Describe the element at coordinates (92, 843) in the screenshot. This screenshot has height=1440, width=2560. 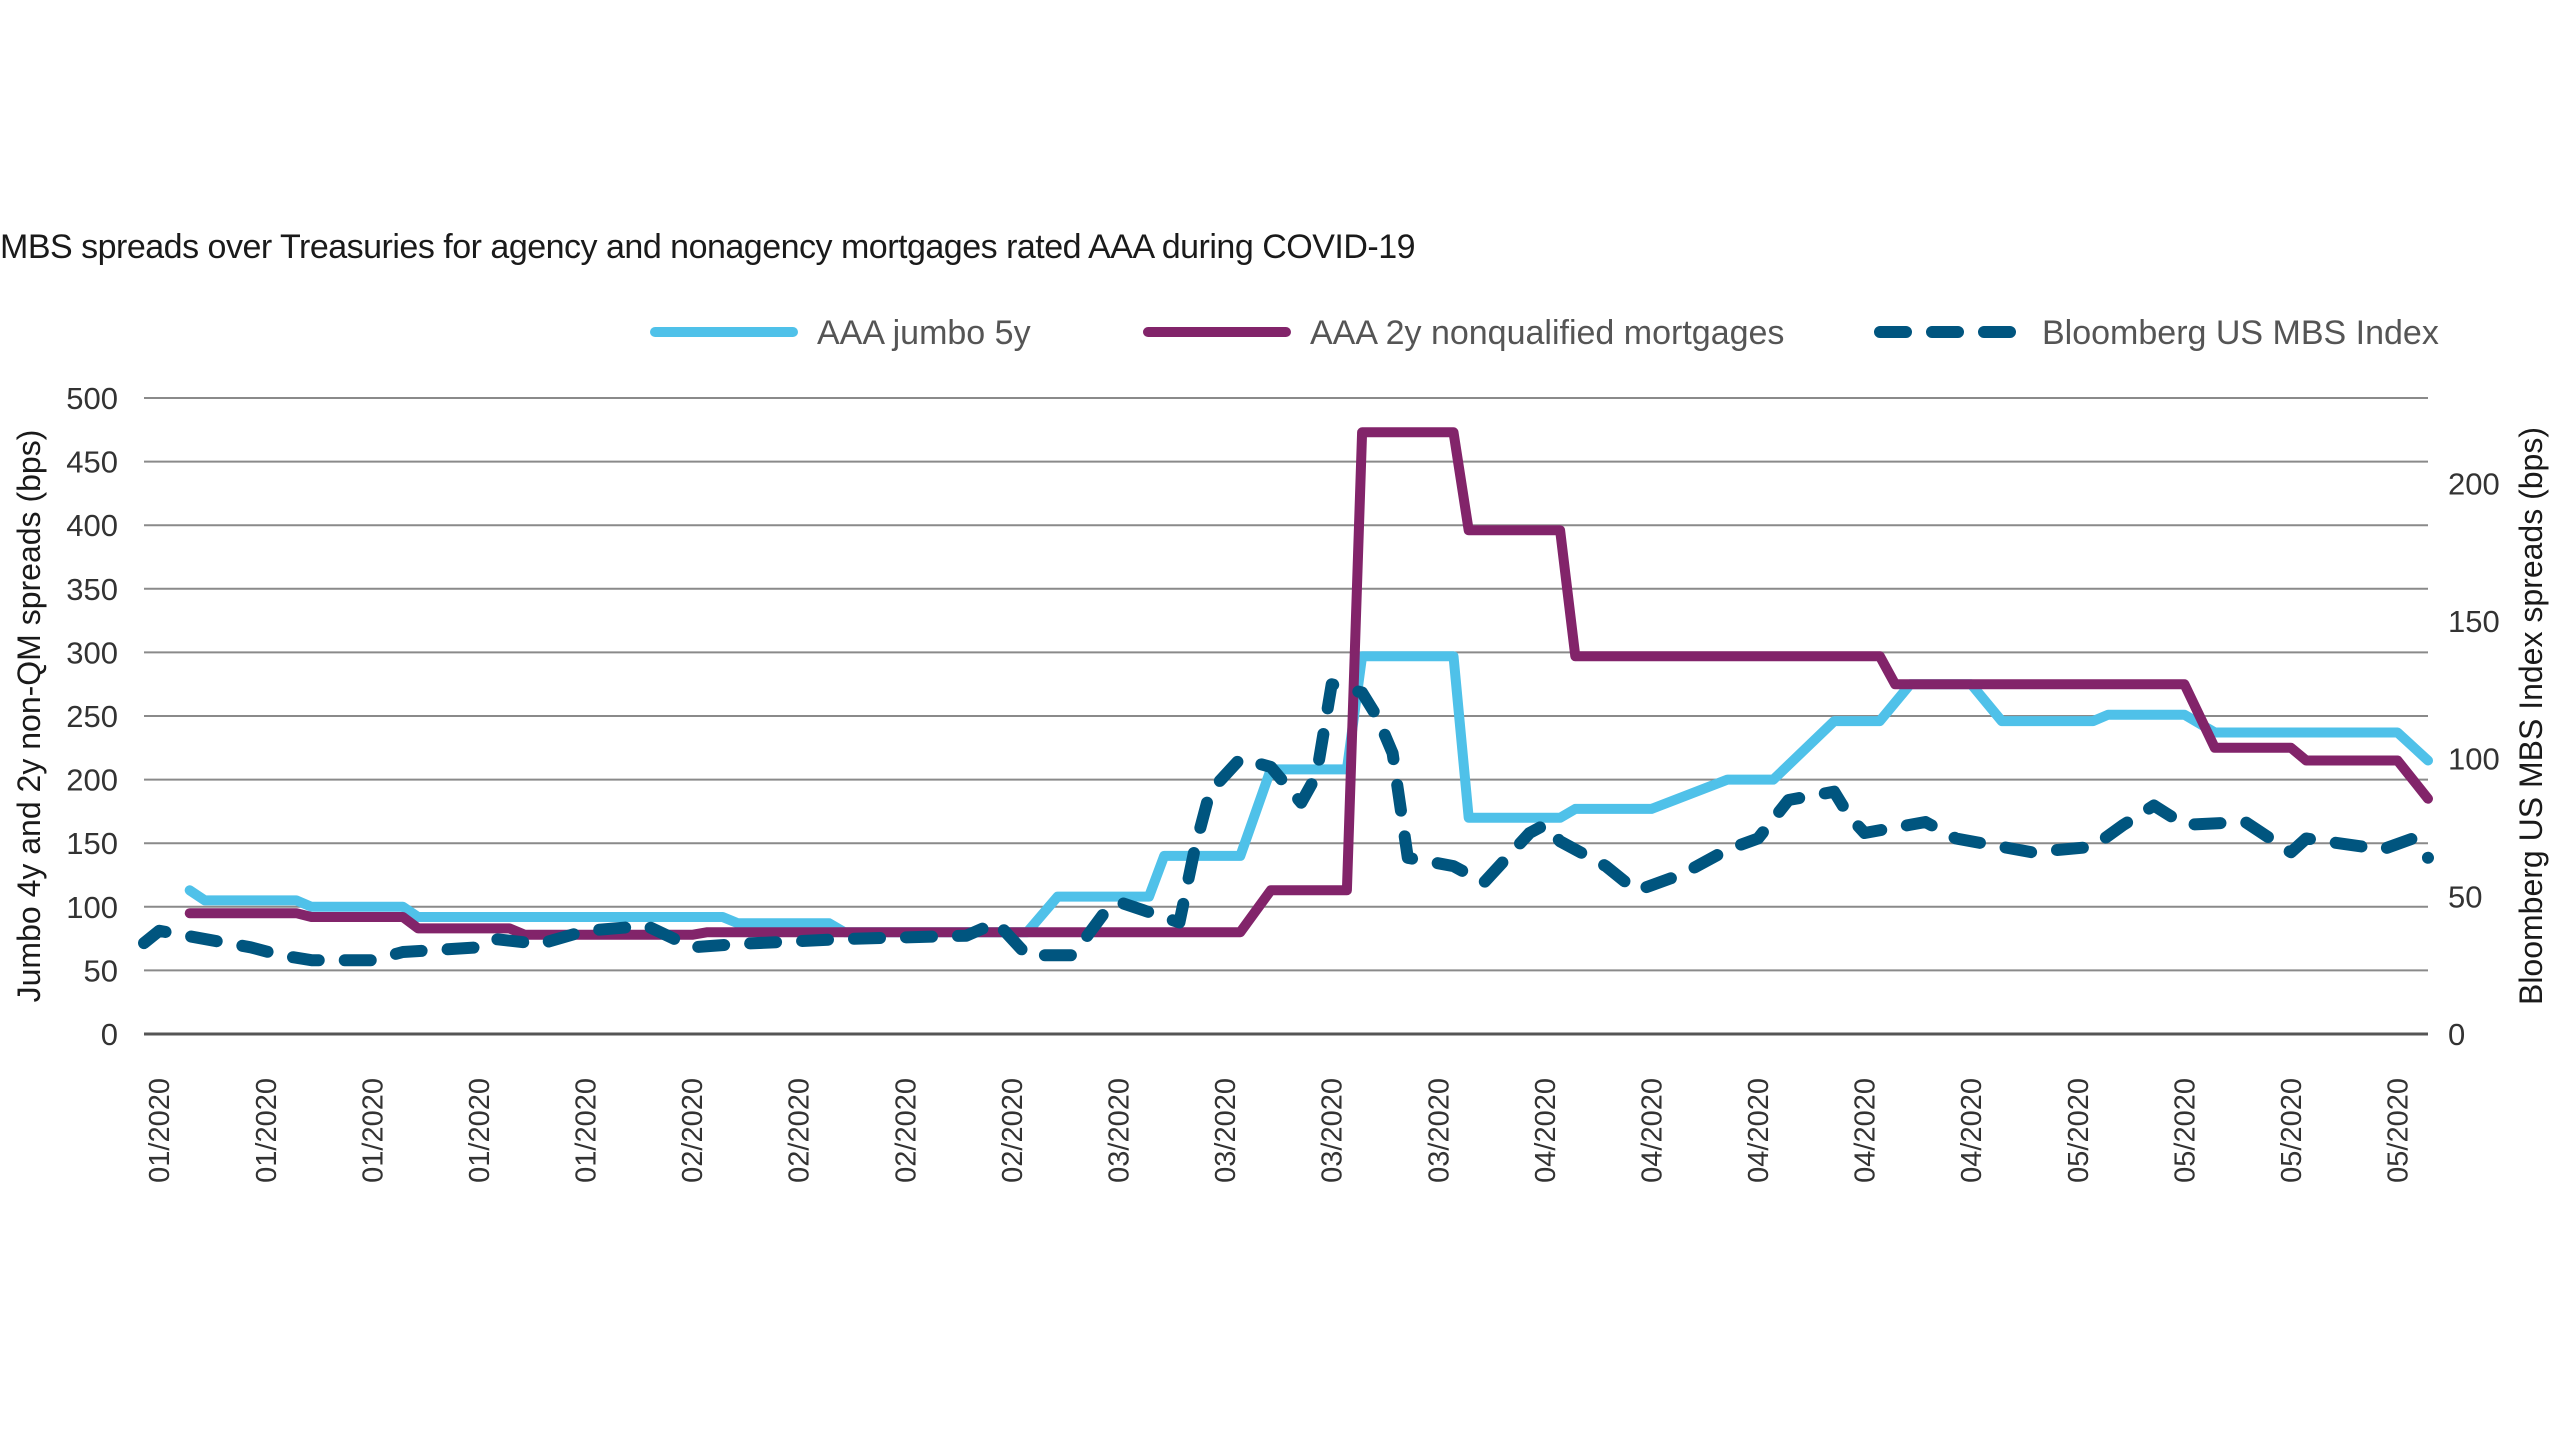
I see `left-y-tick-label: 150` at that location.